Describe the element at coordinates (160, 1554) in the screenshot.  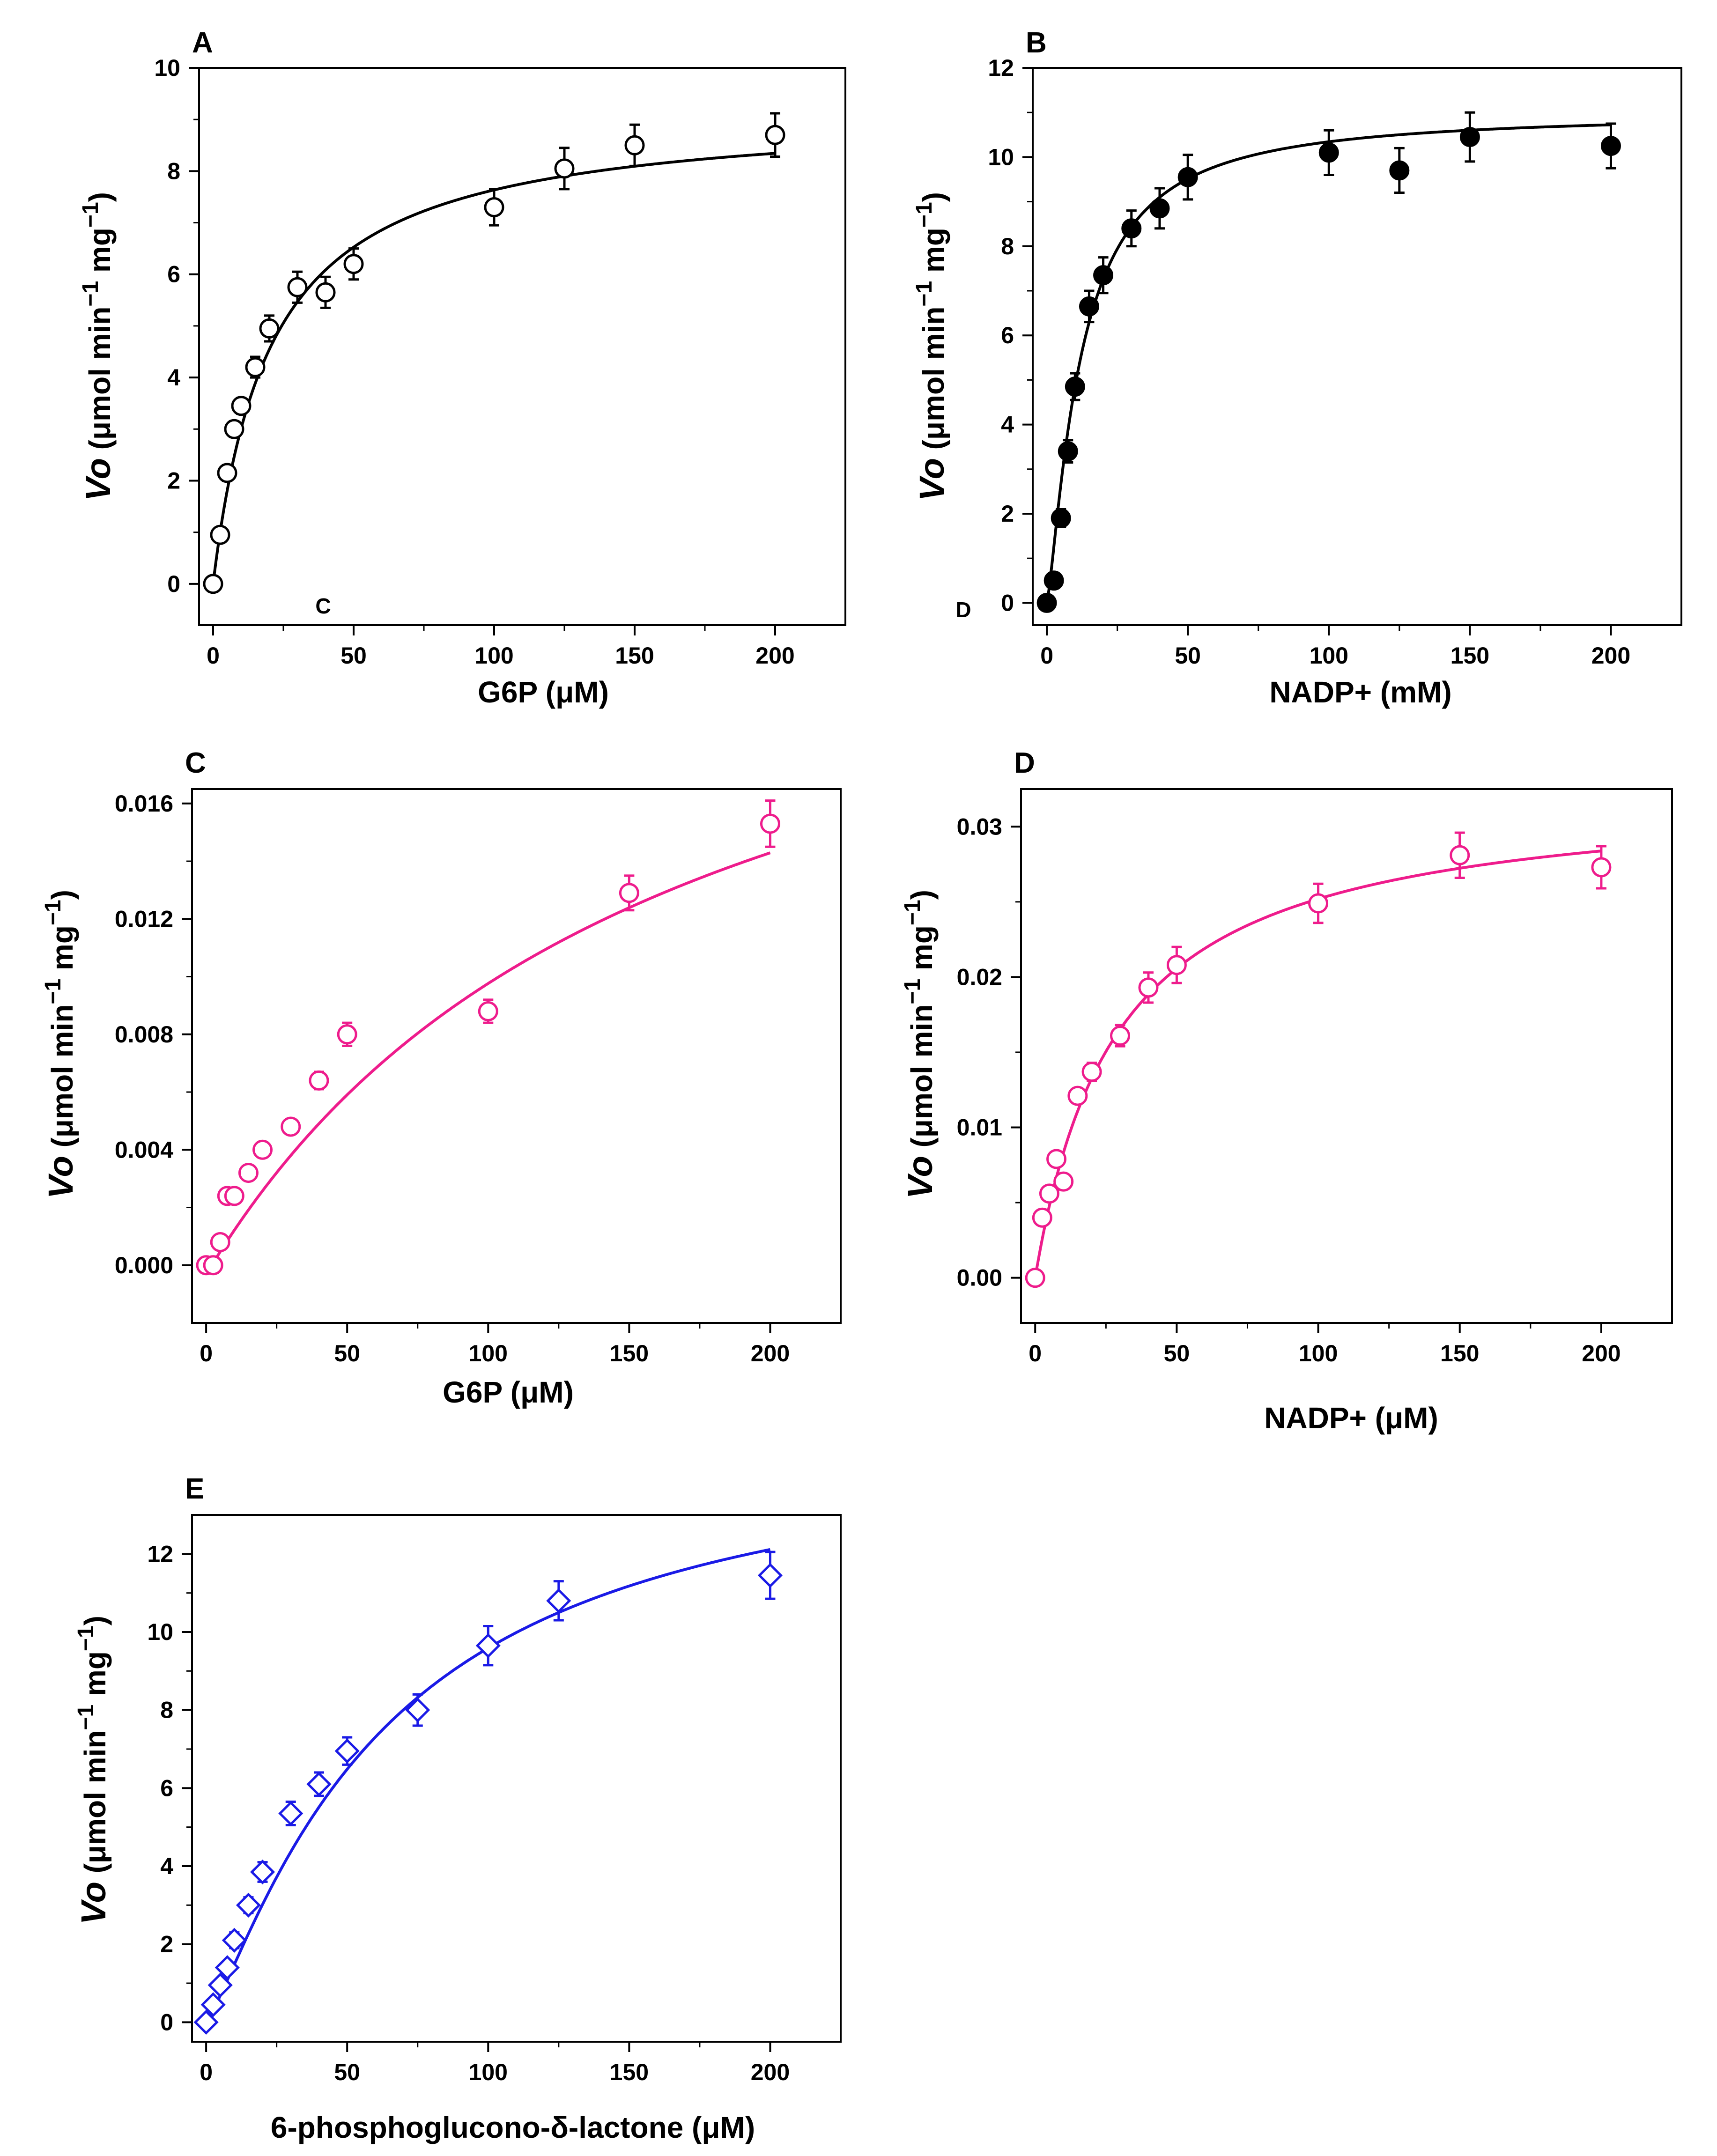
I see `y-tick-label: 12` at that location.